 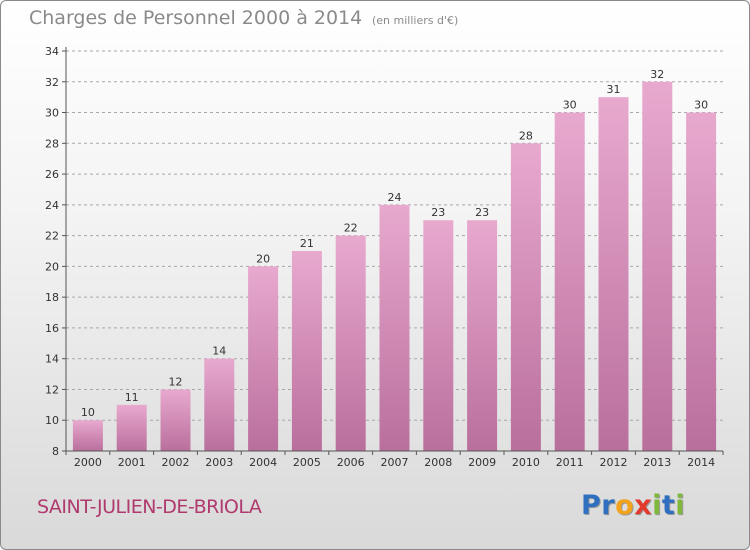 What do you see at coordinates (176, 381) in the screenshot?
I see `bar-value-label: 12` at bounding box center [176, 381].